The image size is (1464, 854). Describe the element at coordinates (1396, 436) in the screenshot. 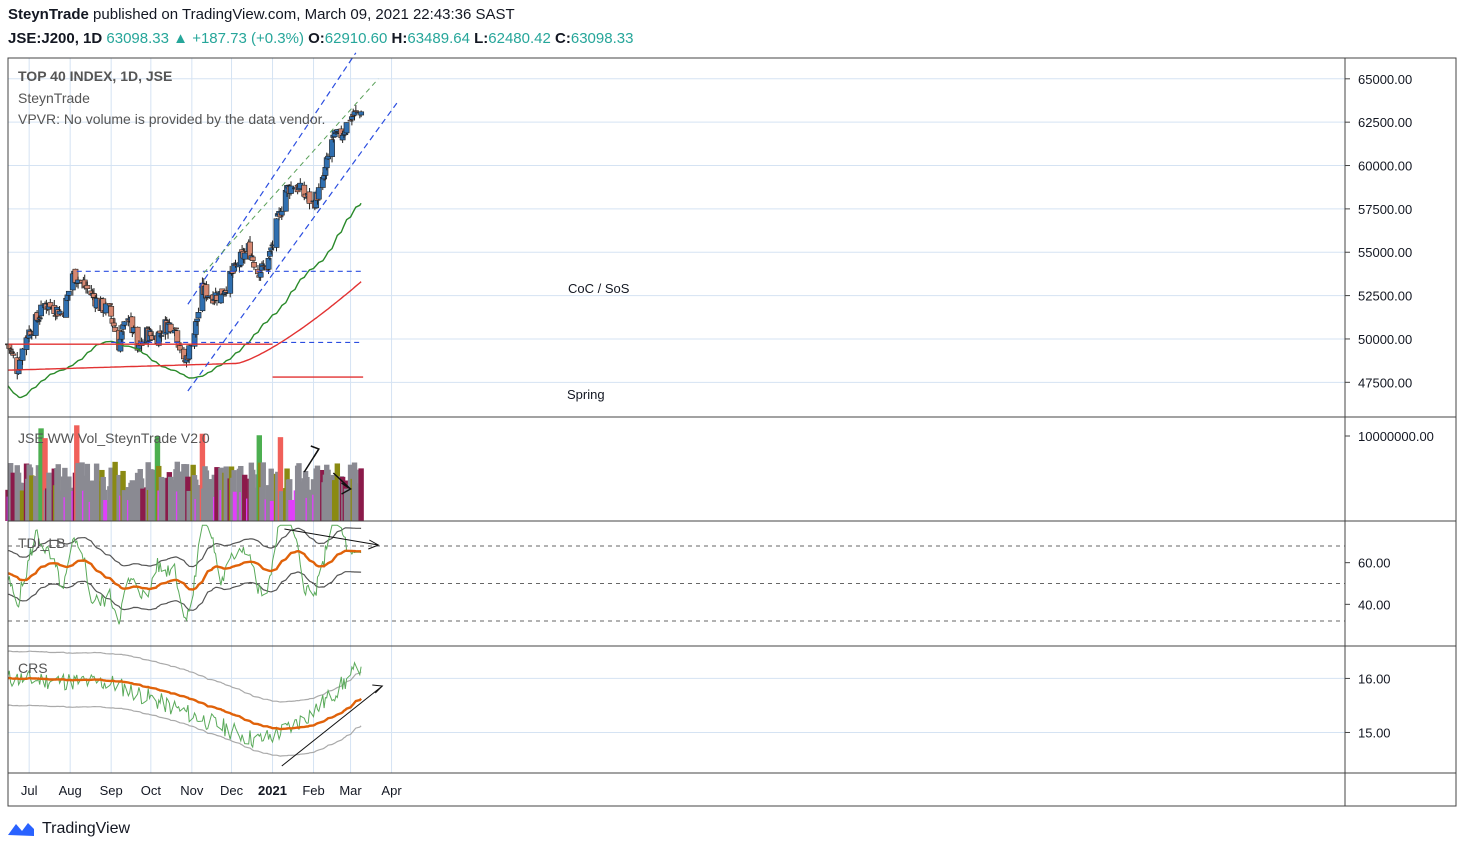

I see `volume-tick-label: 10000000.00` at that location.